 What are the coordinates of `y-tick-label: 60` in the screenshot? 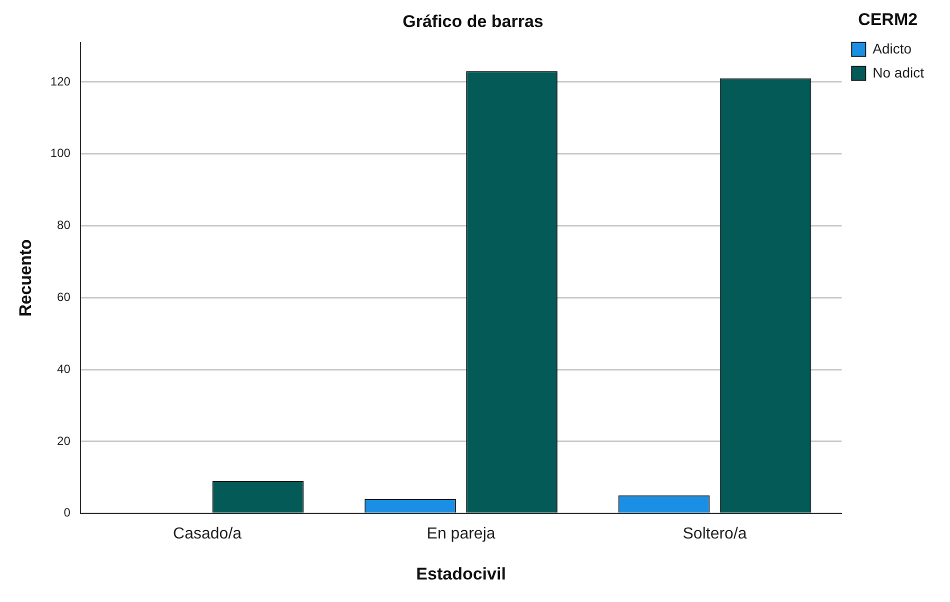 It's located at (64, 297).